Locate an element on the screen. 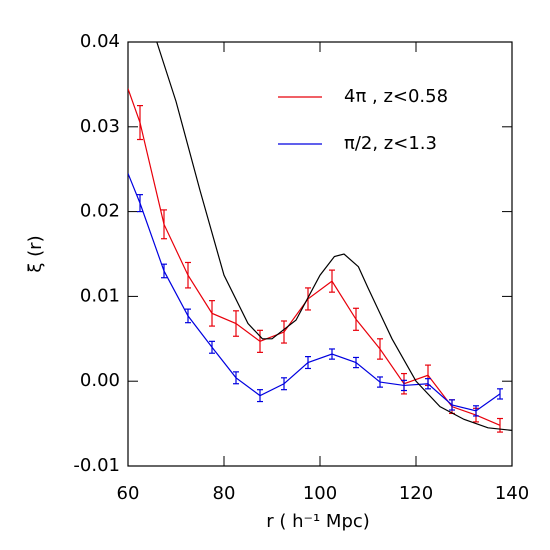 The width and height of the screenshot is (550, 550). x-tick-label: 100 is located at coordinates (320, 493).